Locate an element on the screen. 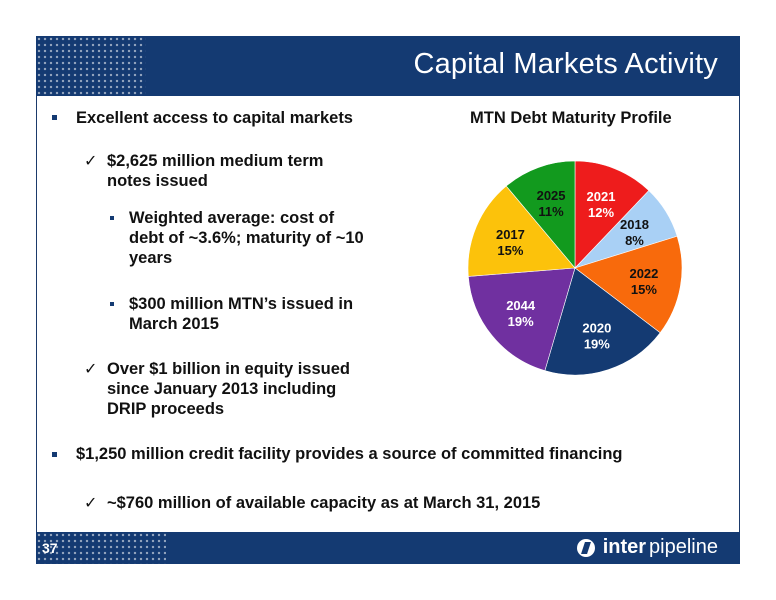 The width and height of the screenshot is (776, 600). pie-slice-2044 is located at coordinates (522, 319).